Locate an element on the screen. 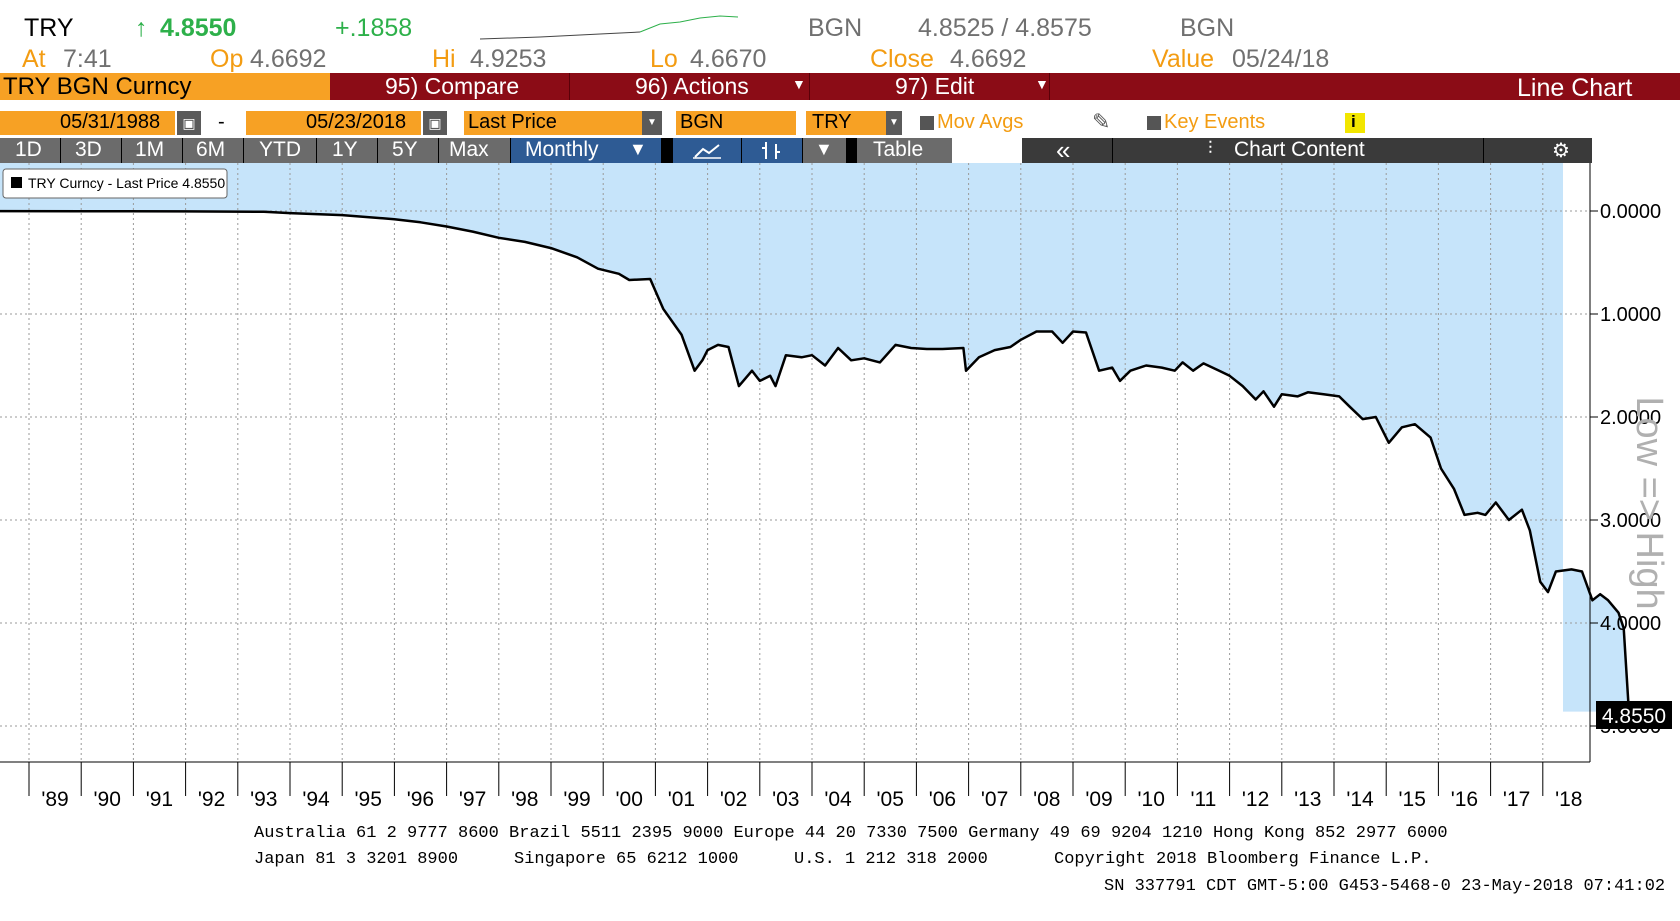 The image size is (1680, 921). mov-avgs-checkbox is located at coordinates (927, 123).